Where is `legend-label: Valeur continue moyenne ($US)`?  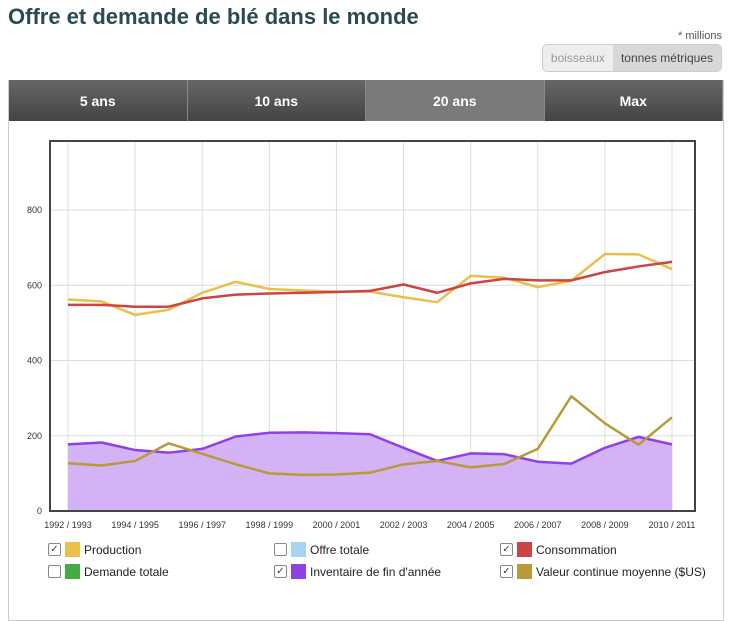
legend-label: Valeur continue moyenne ($US) is located at coordinates (621, 571).